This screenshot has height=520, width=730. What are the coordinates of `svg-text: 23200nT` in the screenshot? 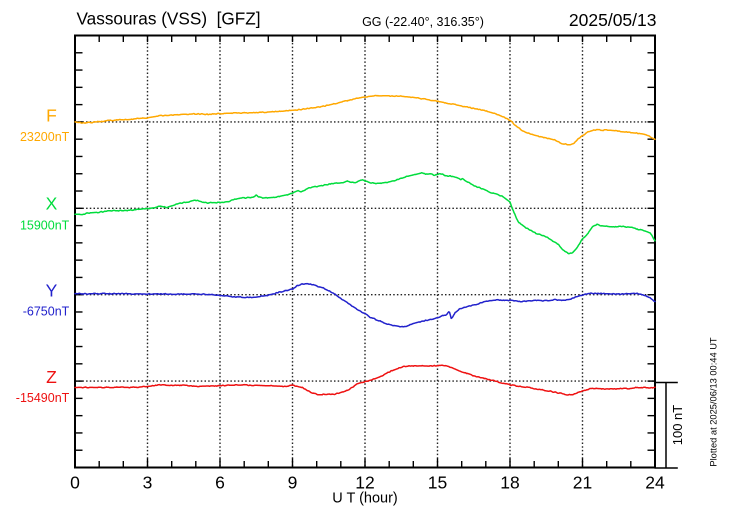 It's located at (45, 137).